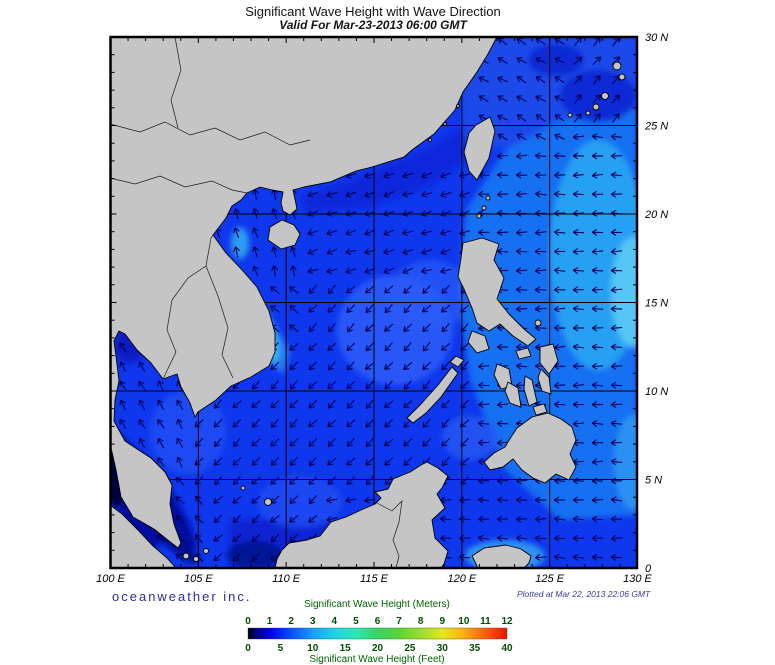 The image size is (775, 665). Describe the element at coordinates (188, 432) in the screenshot. I see `patch-gulfthailand-bright` at that location.